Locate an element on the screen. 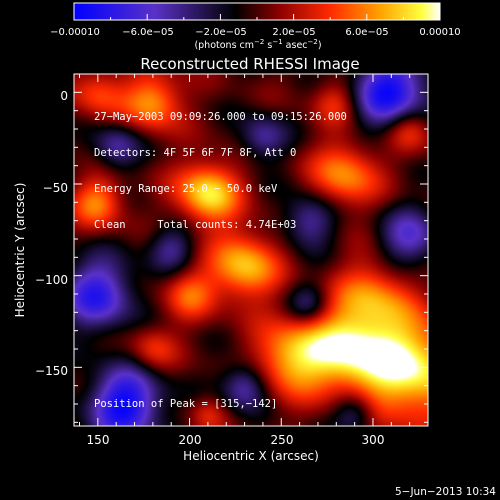  colorbar-tick-label: 2.0e−05 is located at coordinates (293, 32).